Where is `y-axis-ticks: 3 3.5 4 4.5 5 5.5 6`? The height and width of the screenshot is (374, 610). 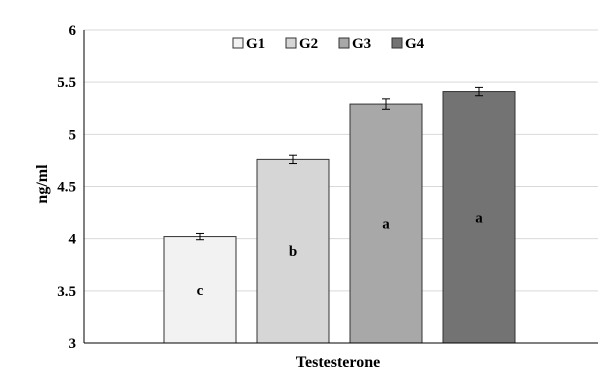 y-axis-ticks: 3 3.5 4 4.5 5 5.5 6 is located at coordinates (66, 187).